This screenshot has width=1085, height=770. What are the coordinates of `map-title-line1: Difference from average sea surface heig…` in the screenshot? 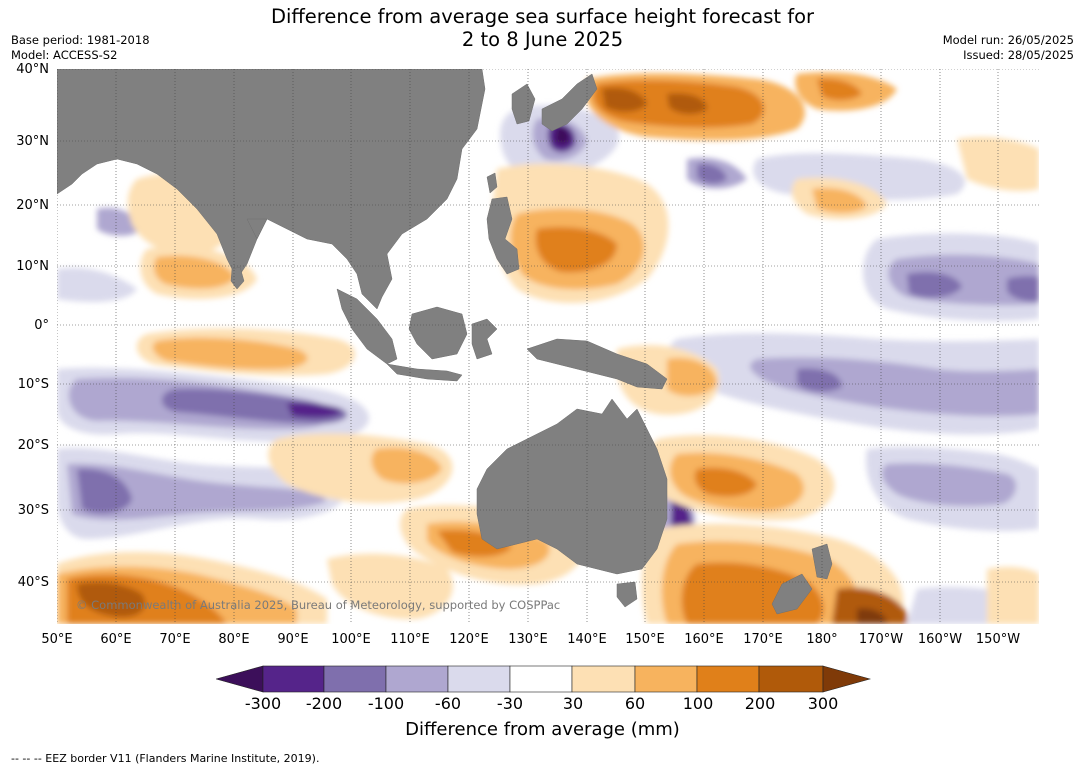 It's located at (542, 16).